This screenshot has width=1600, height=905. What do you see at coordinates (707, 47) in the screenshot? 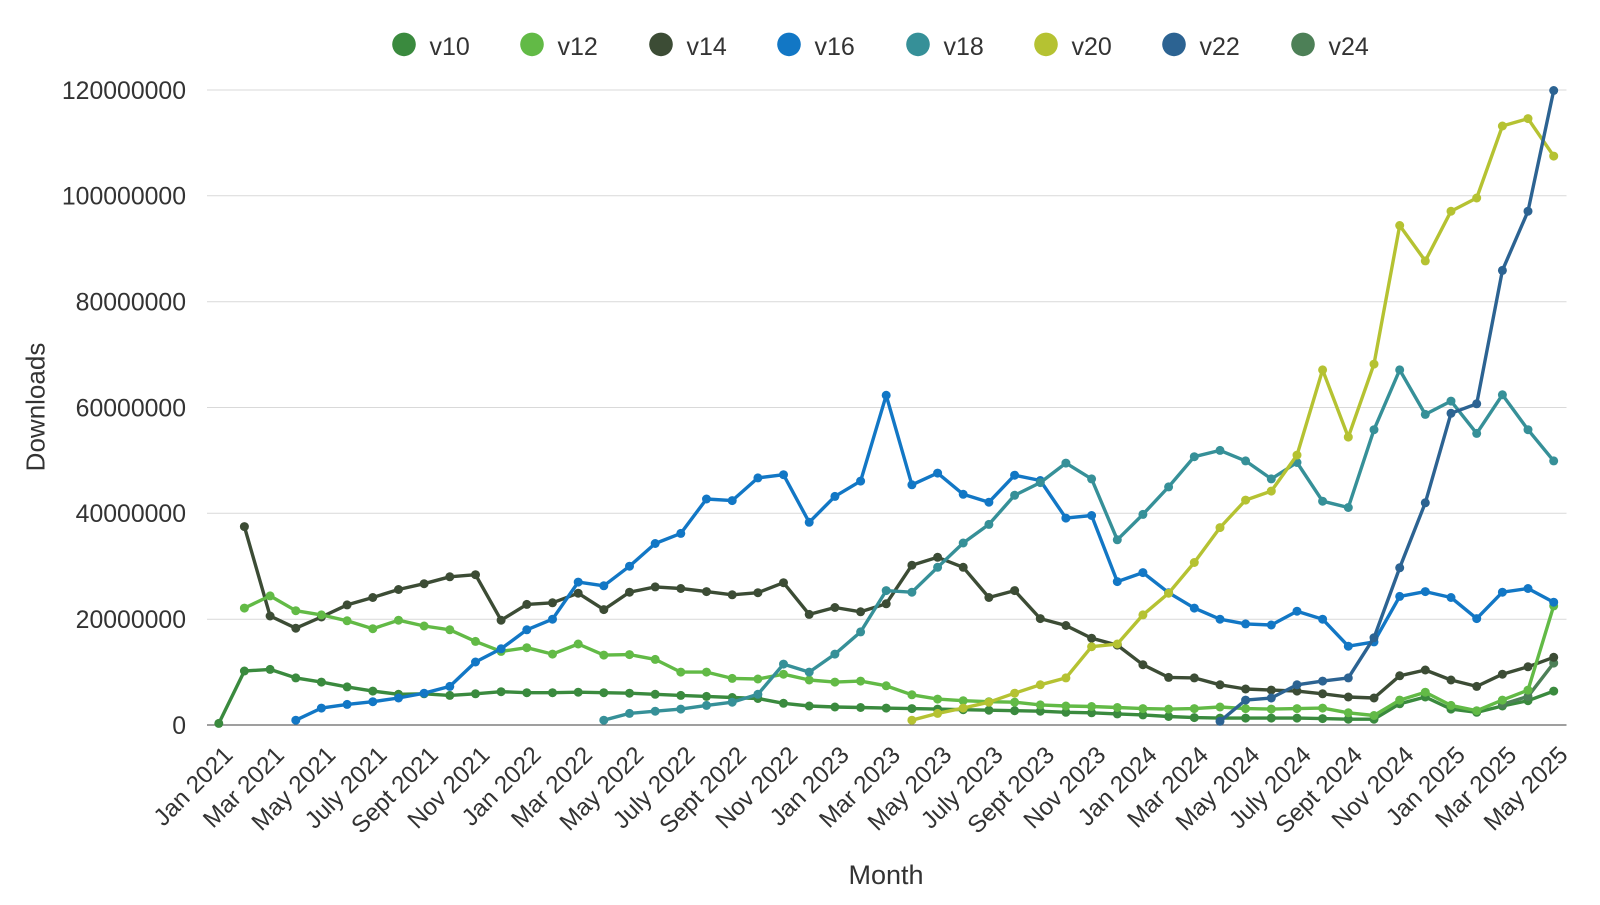
I see `svg-text: v14` at bounding box center [707, 47].